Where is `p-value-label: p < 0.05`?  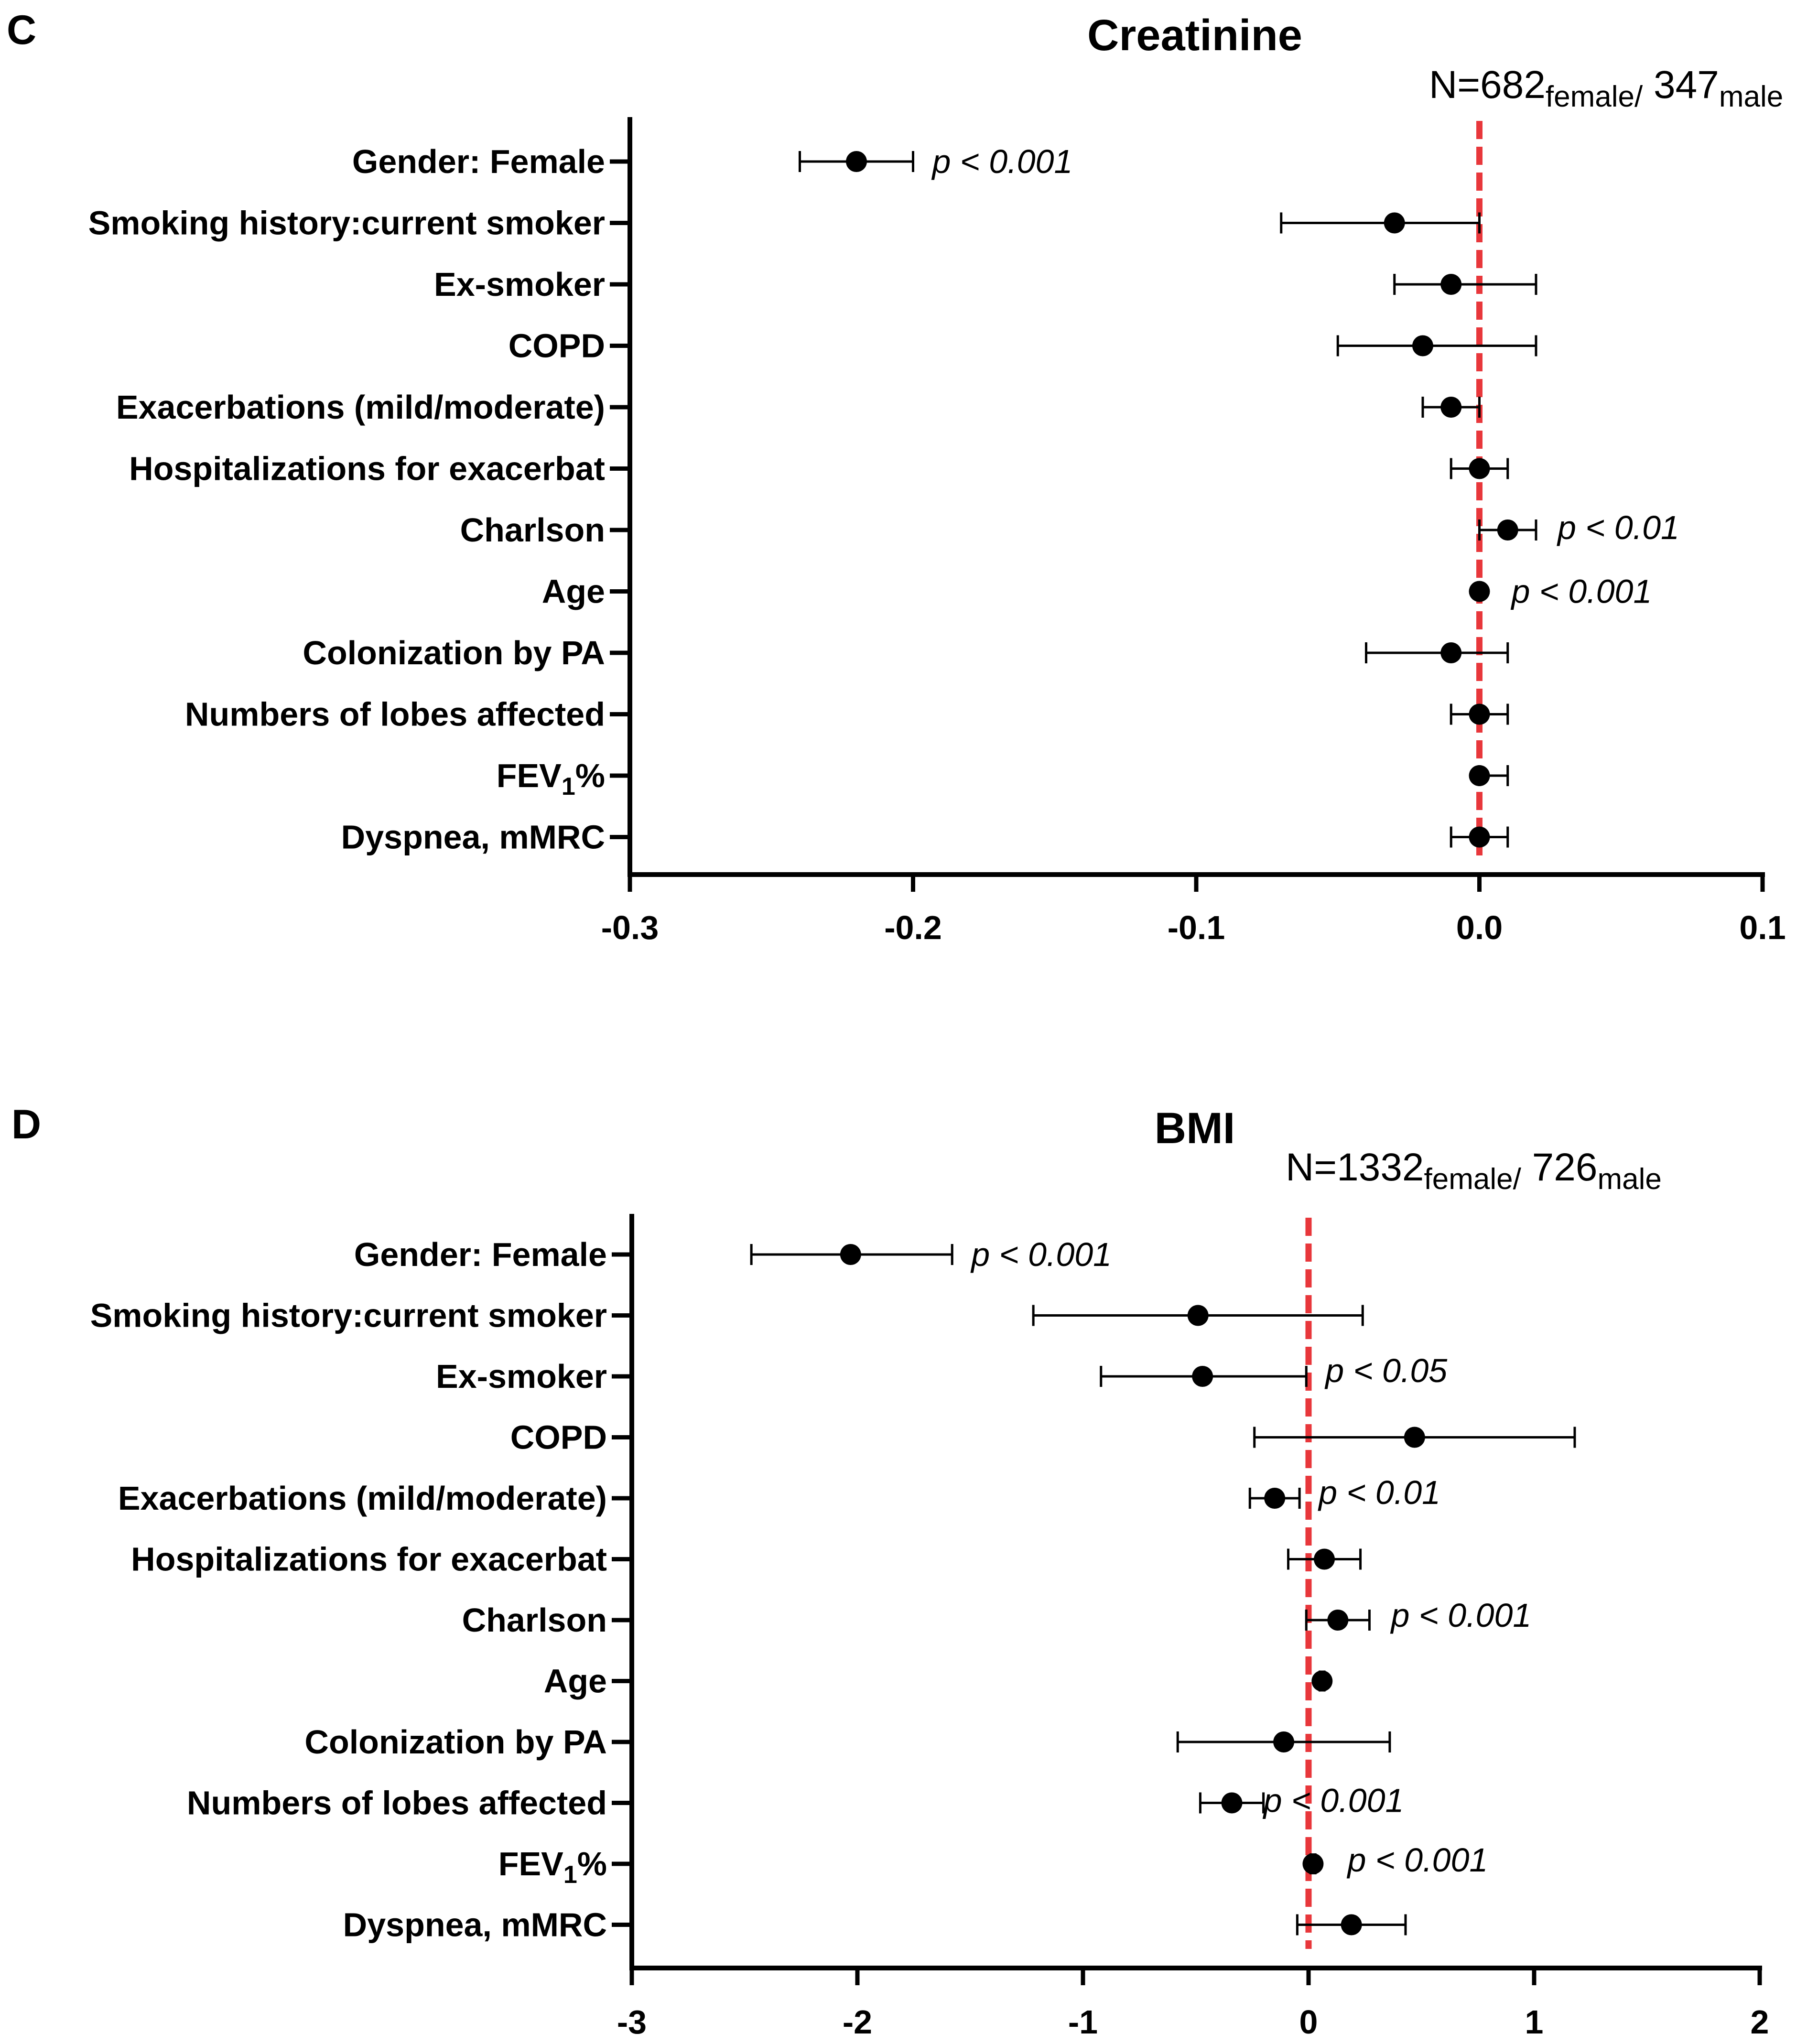
p-value-label: p < 0.05 is located at coordinates (1386, 1370).